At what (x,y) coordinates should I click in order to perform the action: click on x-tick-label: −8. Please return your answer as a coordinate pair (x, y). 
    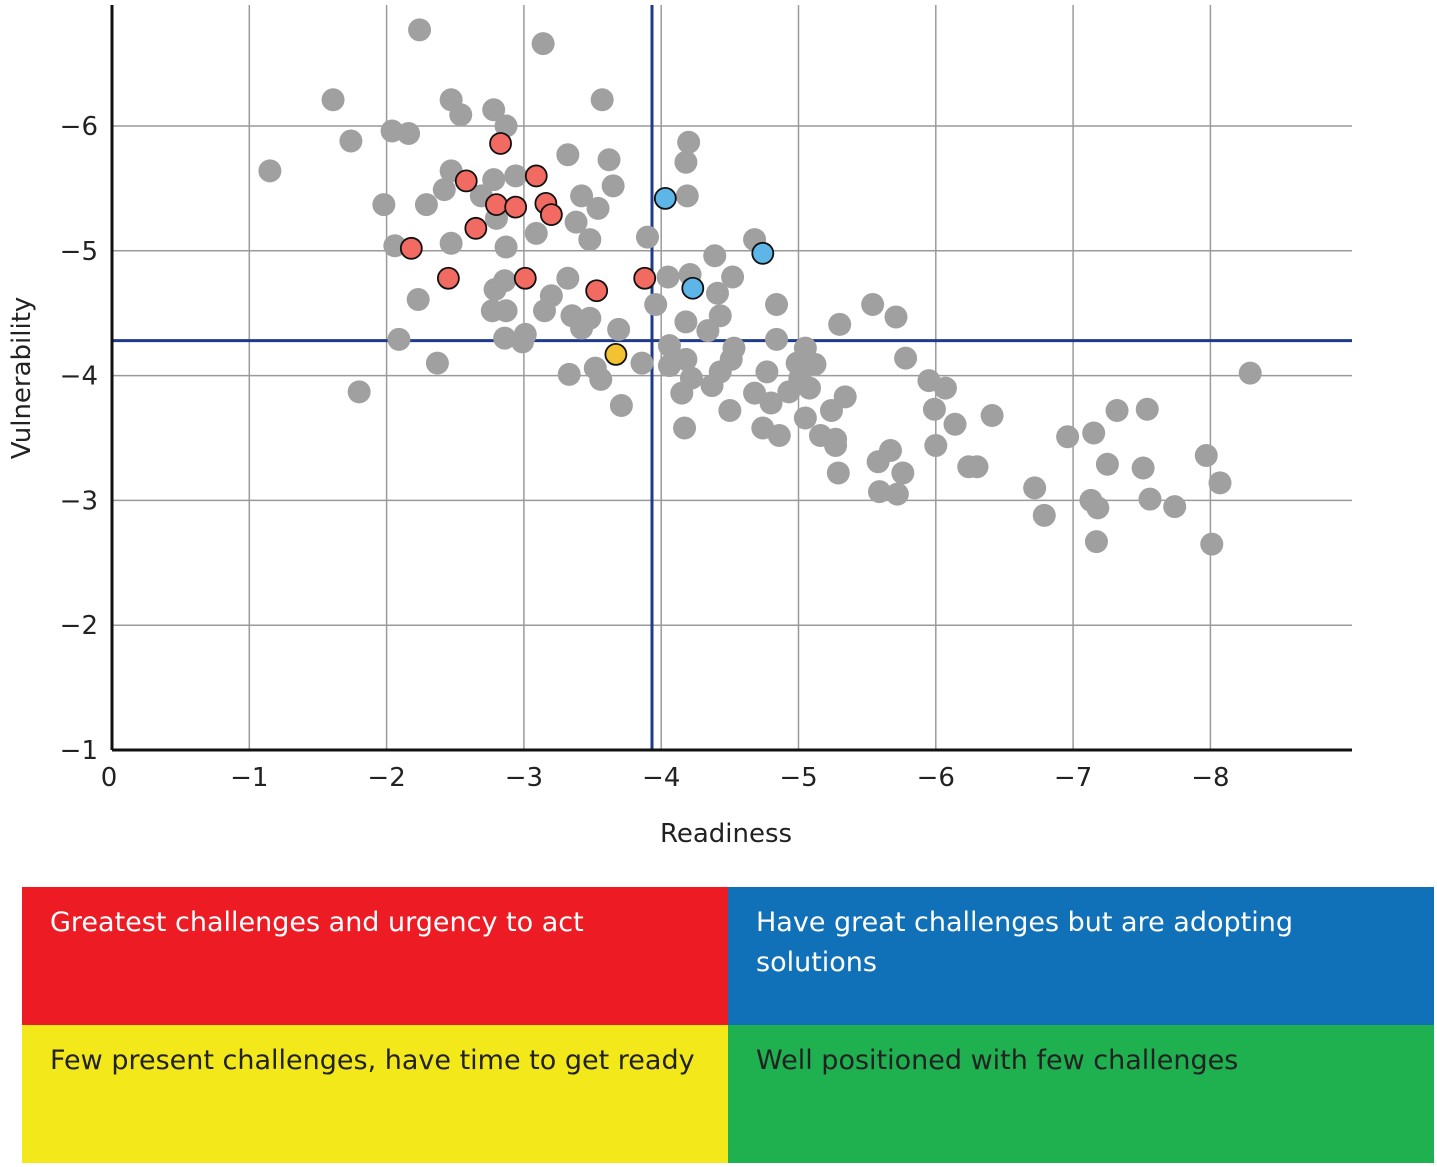
    Looking at the image, I should click on (1210, 778).